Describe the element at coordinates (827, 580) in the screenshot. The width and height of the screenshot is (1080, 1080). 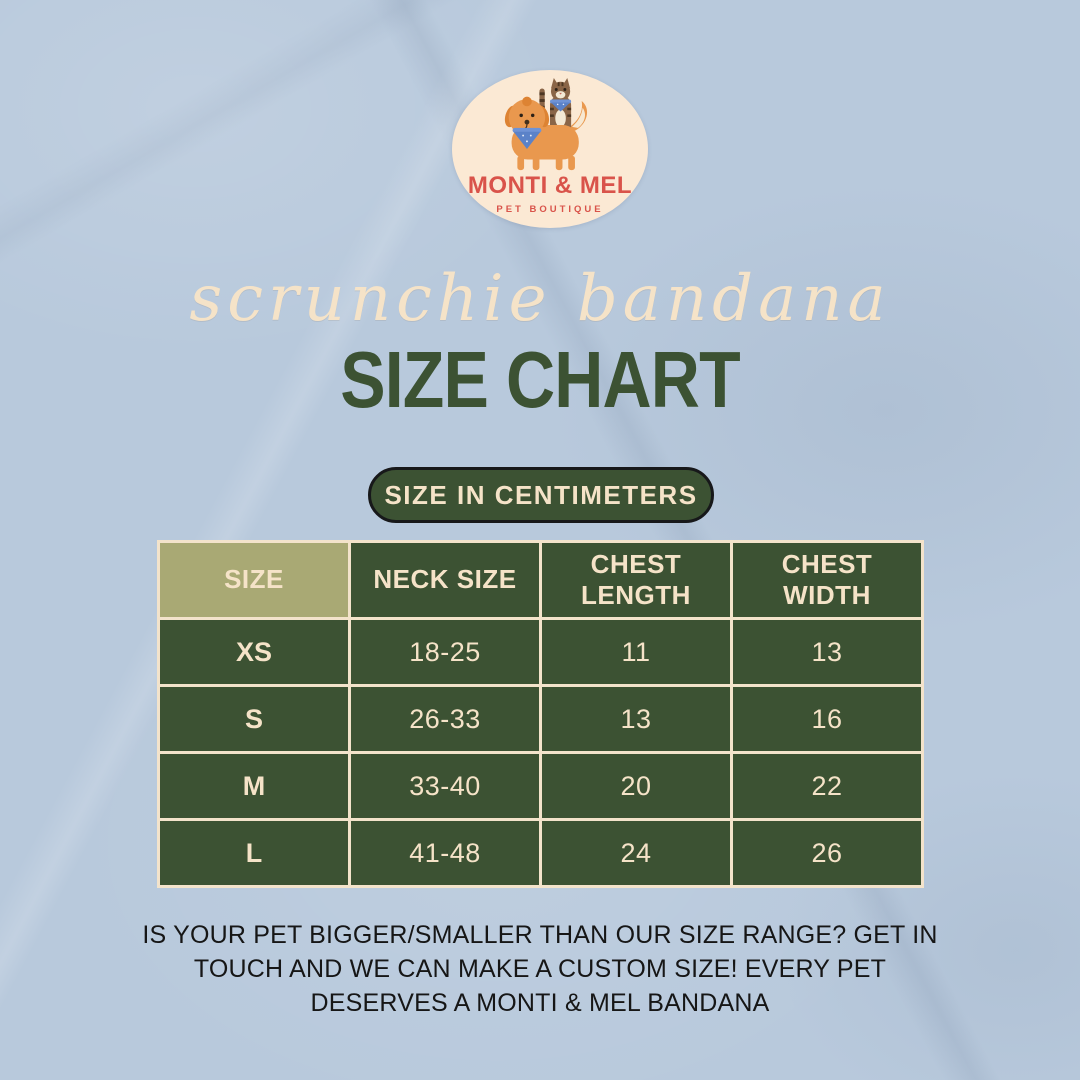
I see `column-header-chest-width: CHEST WIDTH` at that location.